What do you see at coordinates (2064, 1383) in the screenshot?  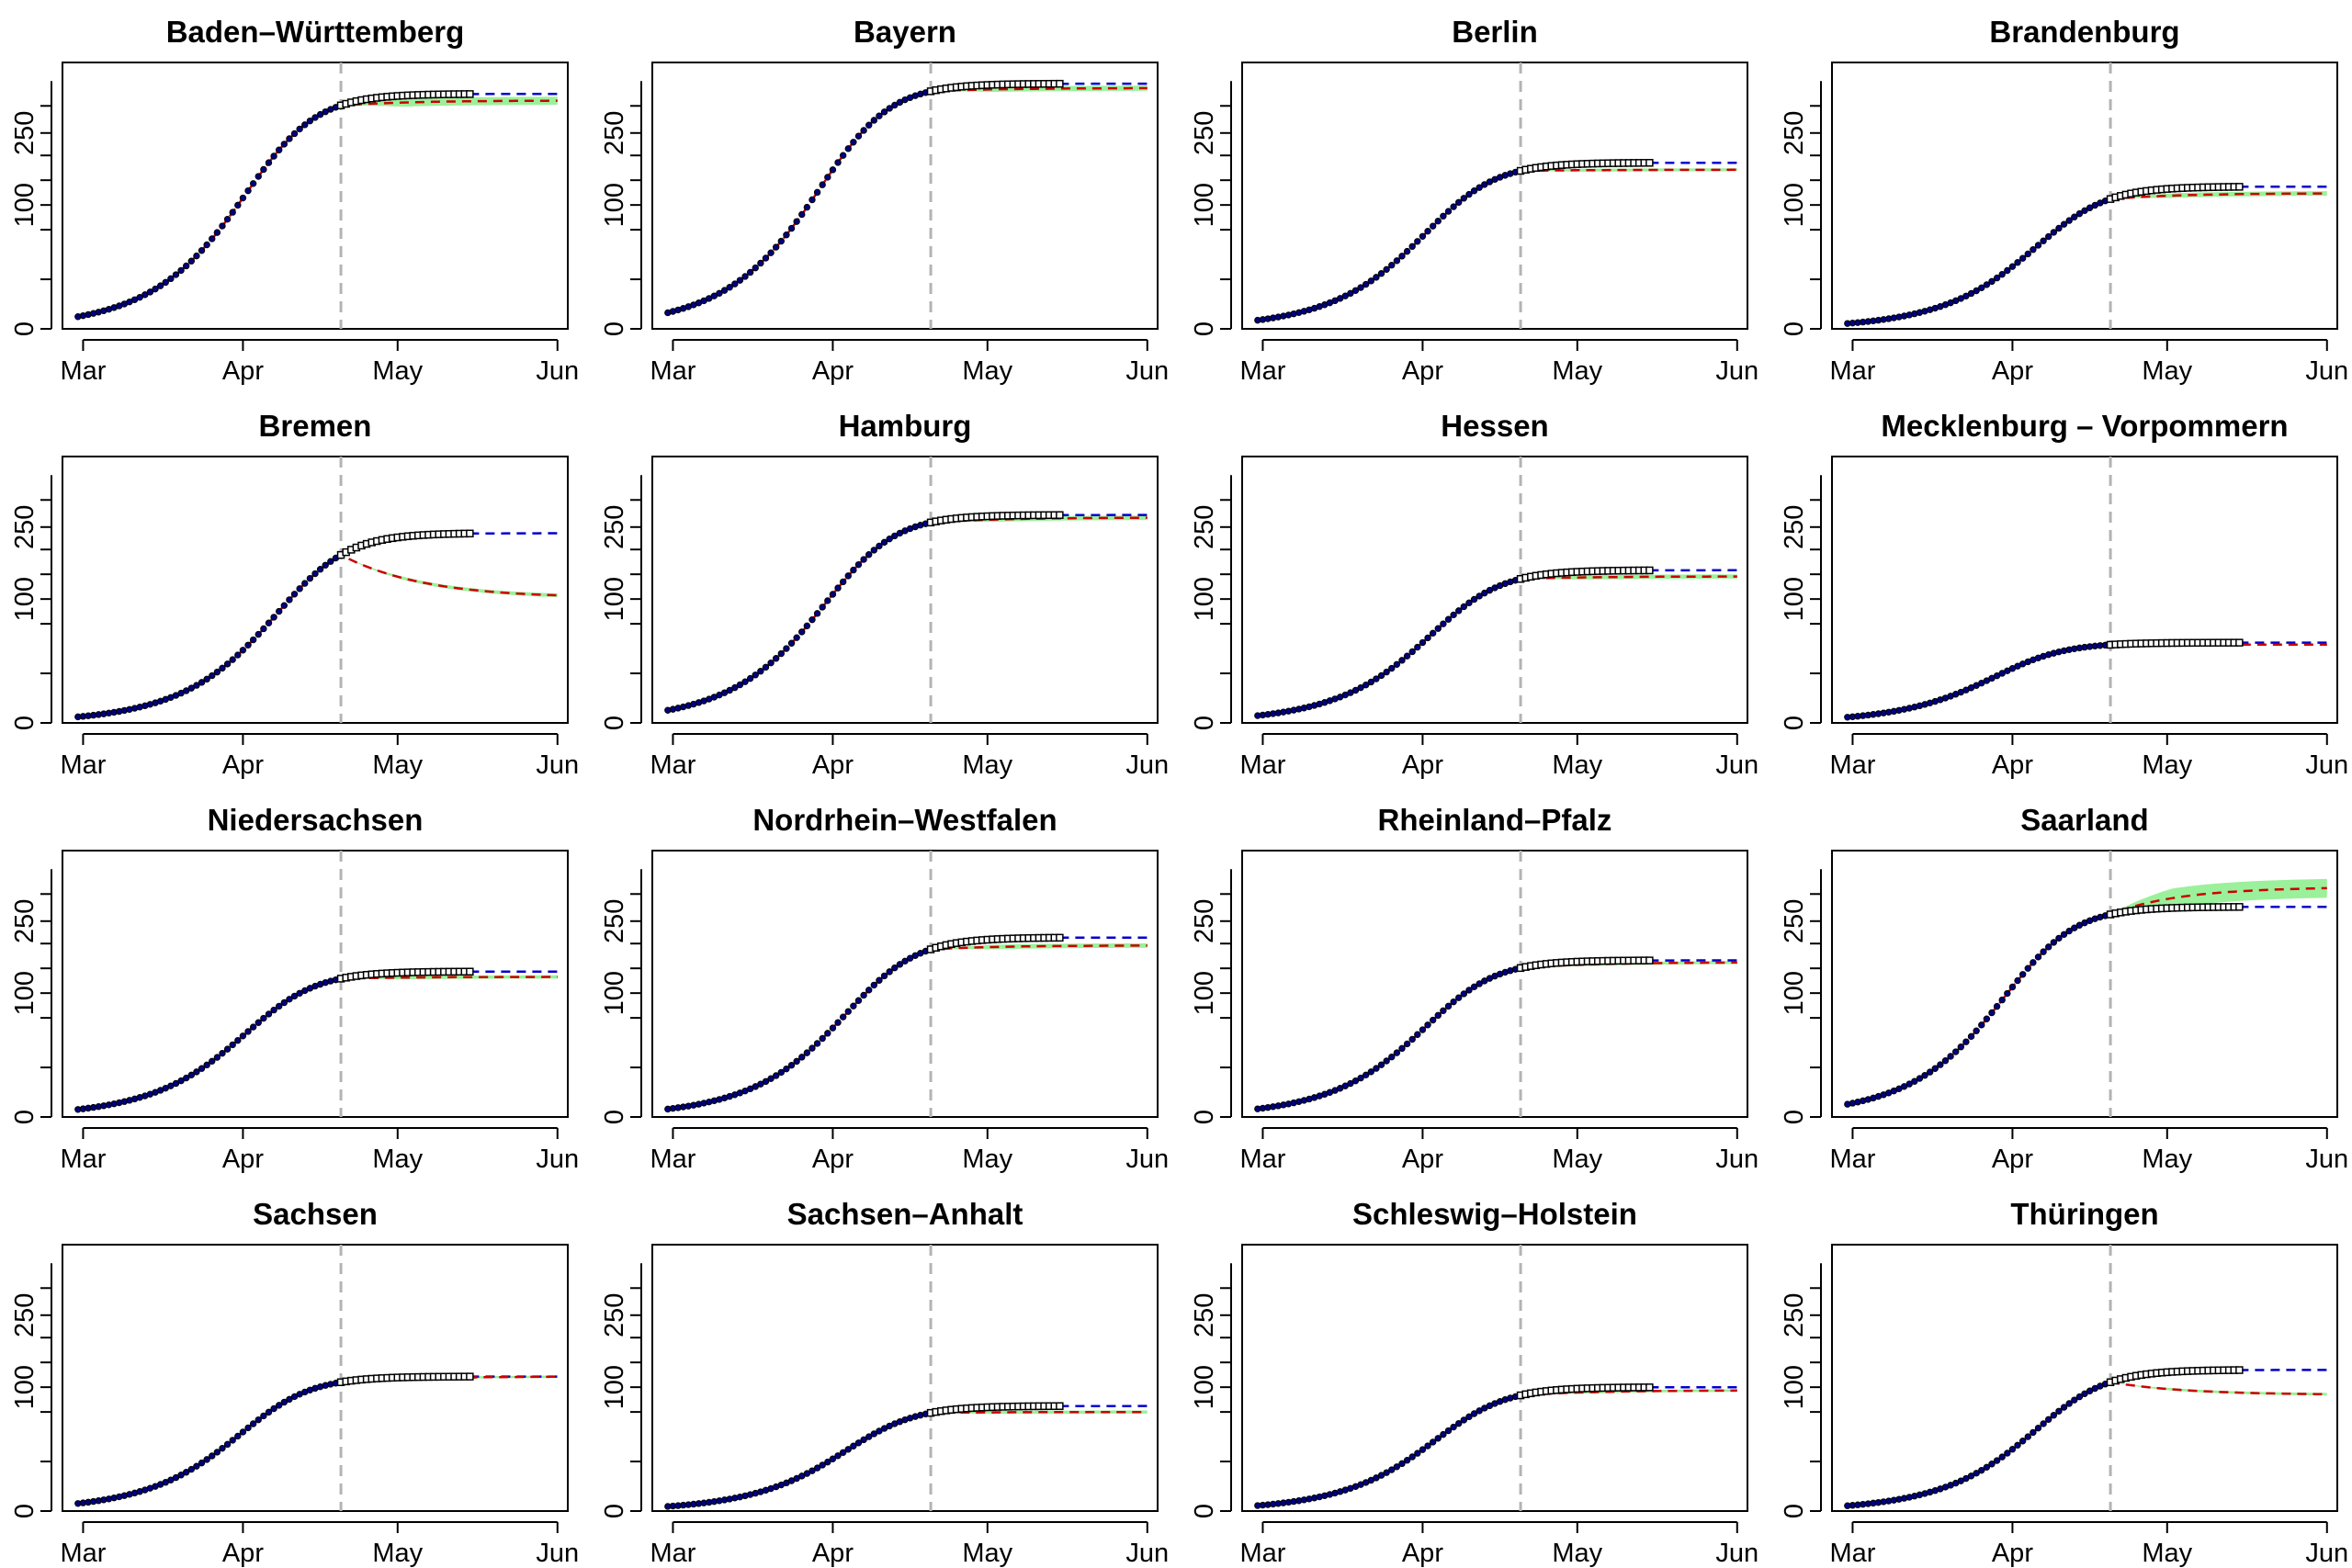 I see `chart-panel: Thüringen 0 100 250 Mar Apr May Jun` at bounding box center [2064, 1383].